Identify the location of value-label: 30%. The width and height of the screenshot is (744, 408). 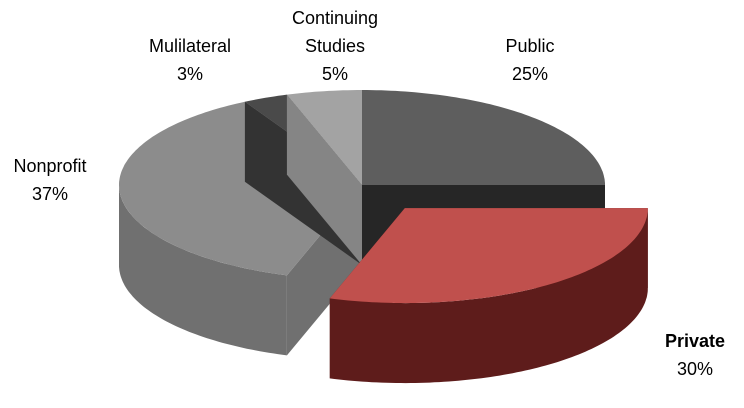
(695, 369).